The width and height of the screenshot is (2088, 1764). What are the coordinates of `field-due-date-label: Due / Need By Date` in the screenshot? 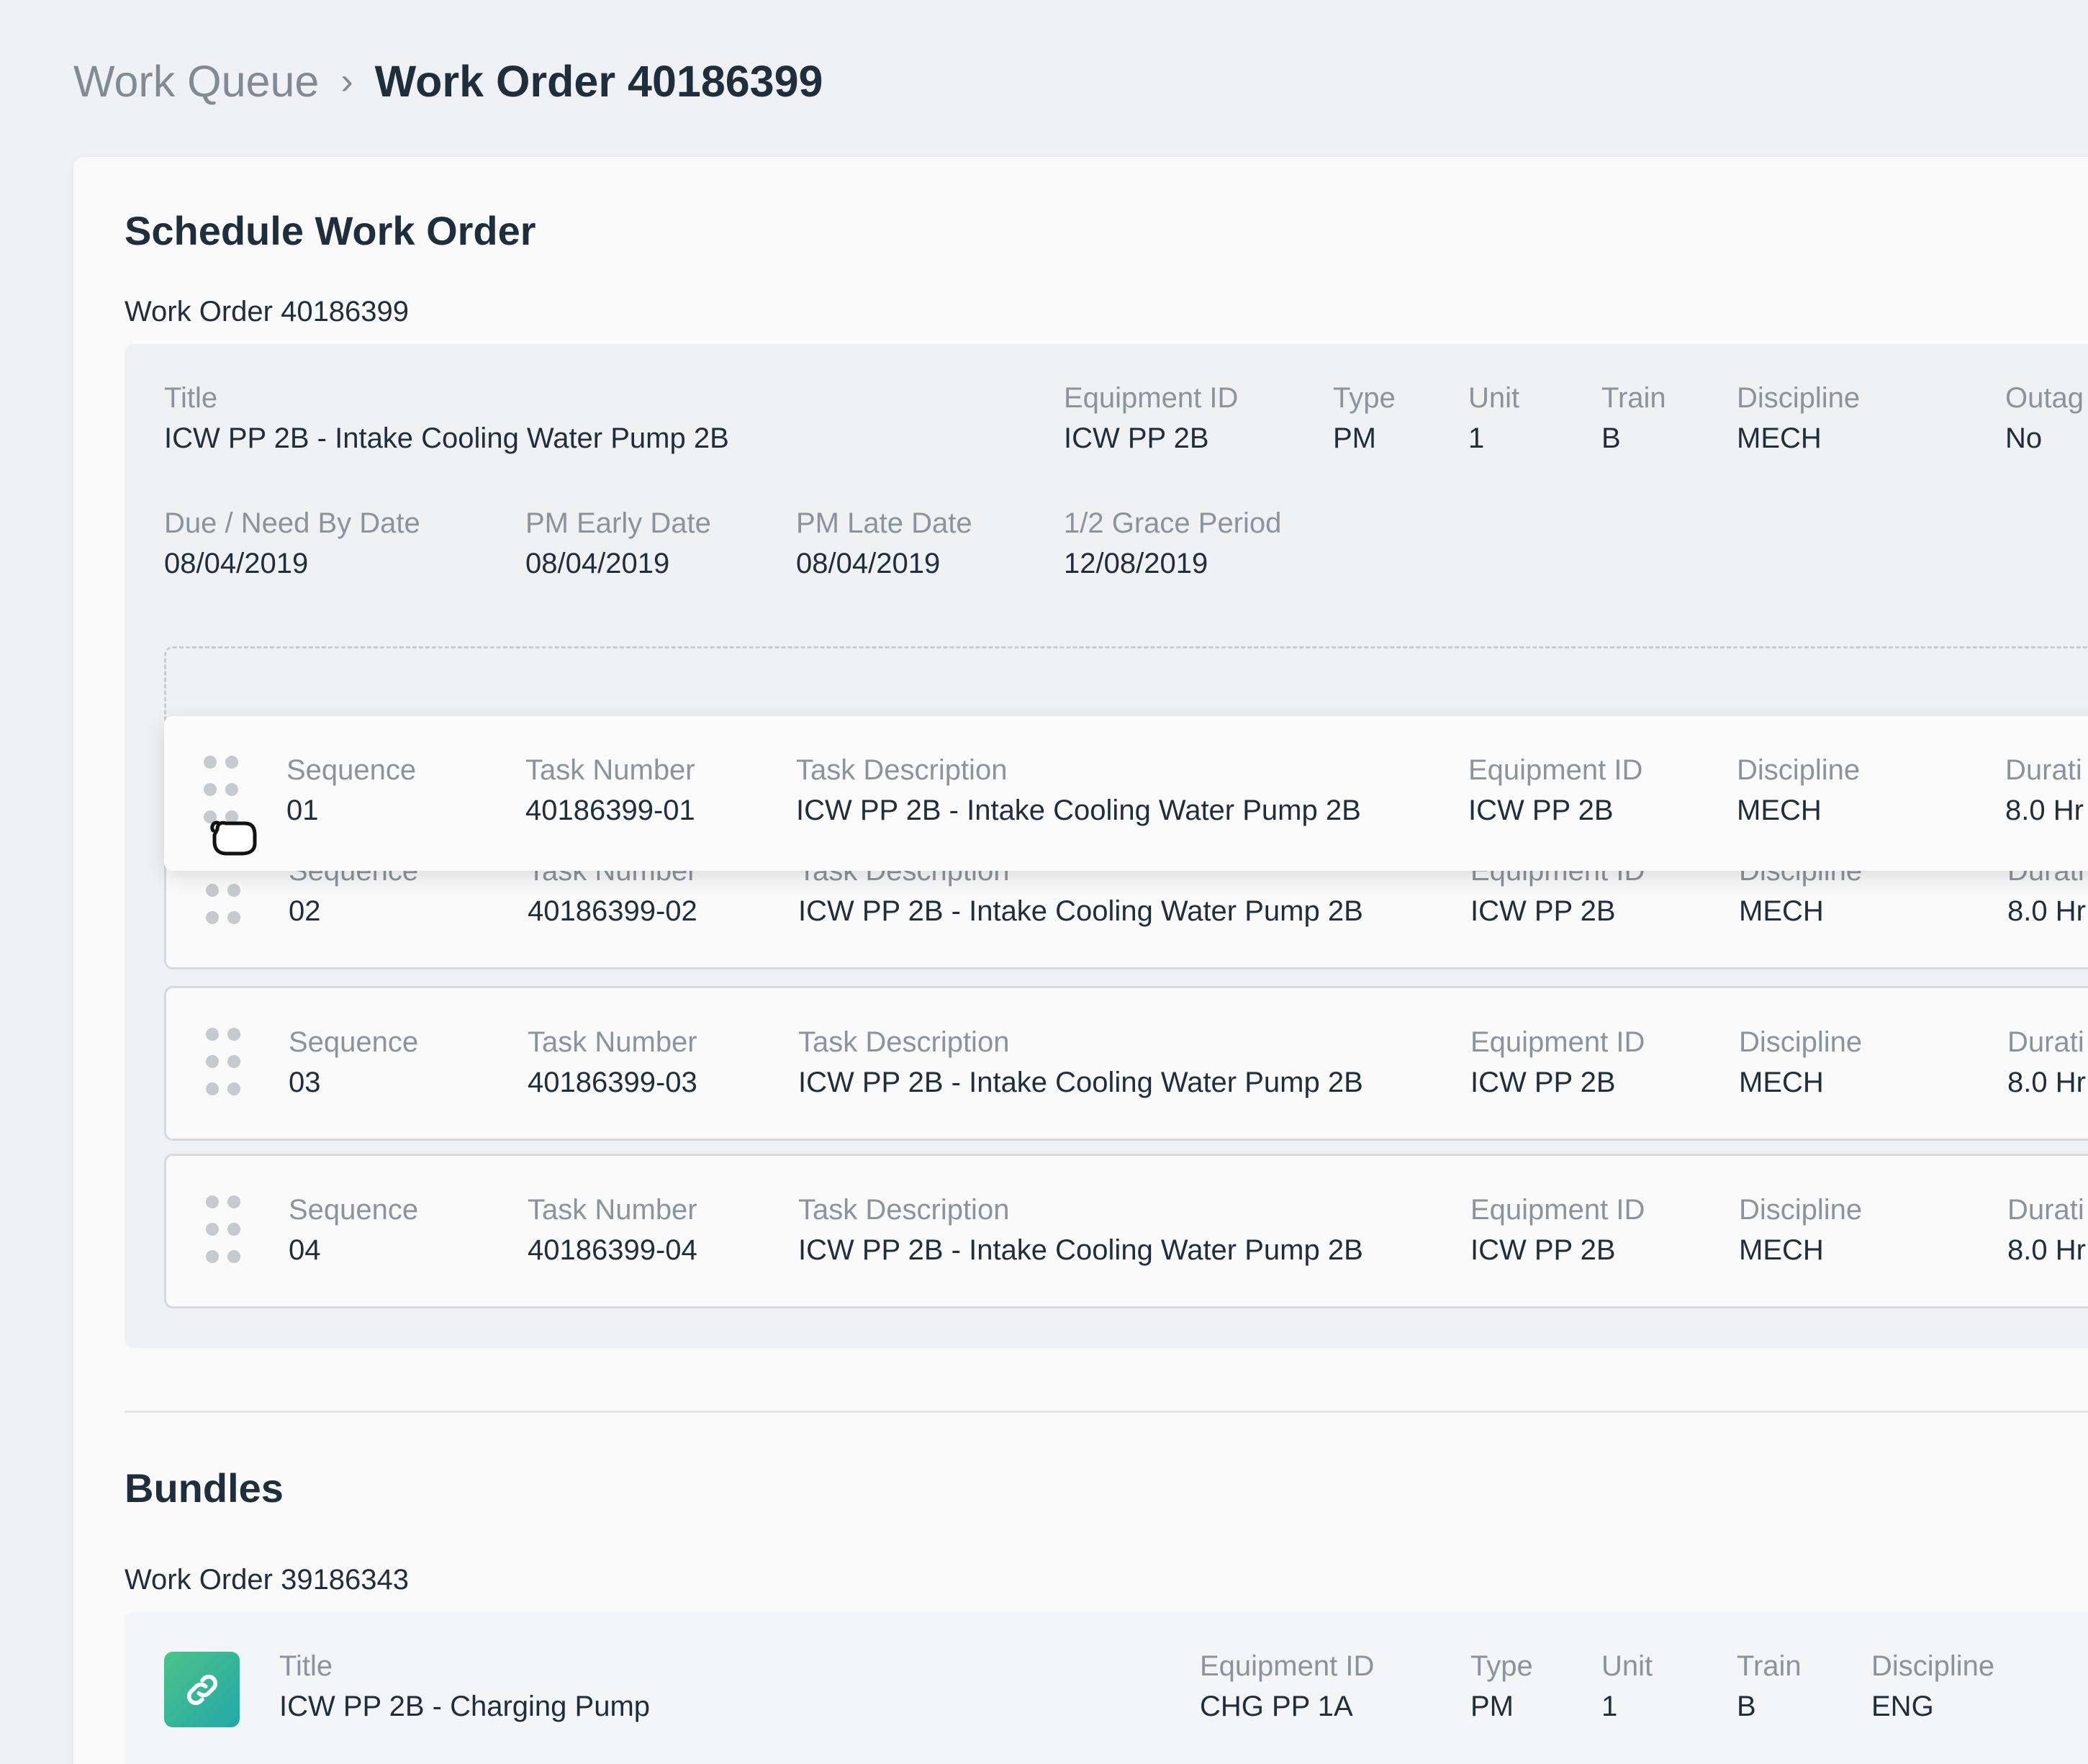 It's located at (292, 523).